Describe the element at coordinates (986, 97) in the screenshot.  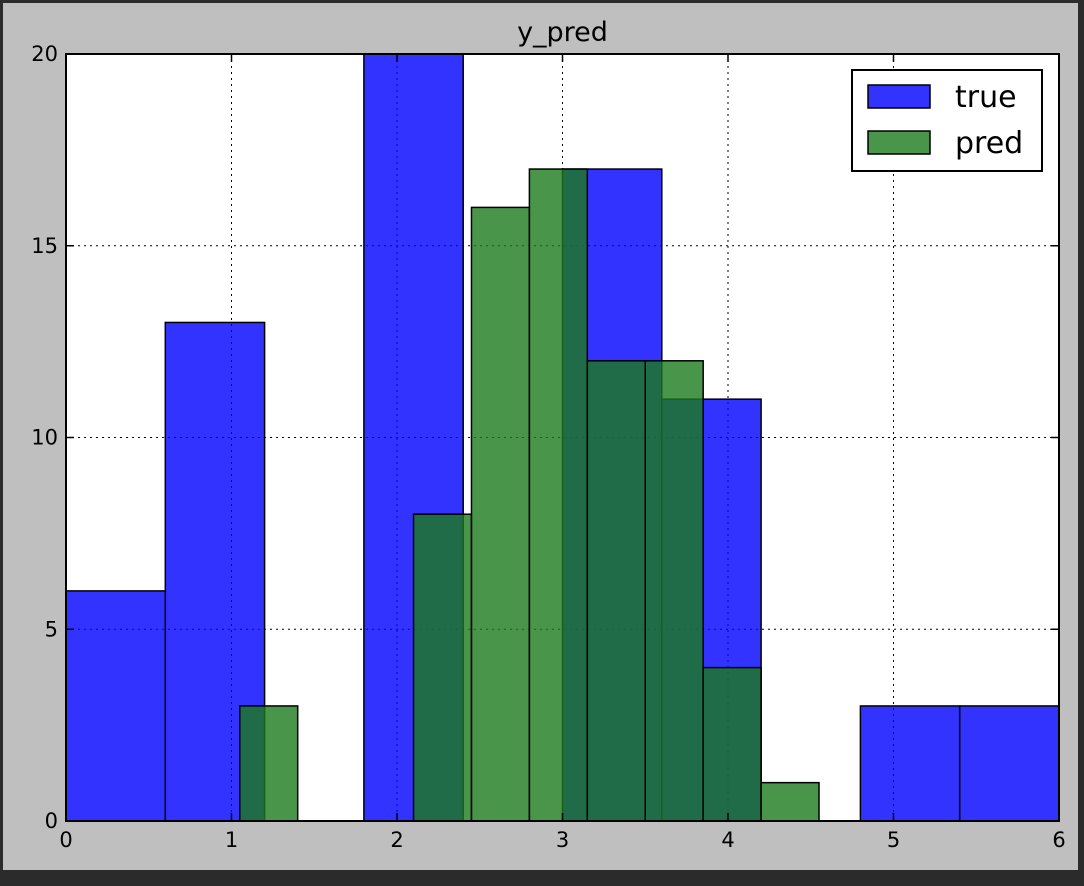
I see `legend-label-true: true` at that location.